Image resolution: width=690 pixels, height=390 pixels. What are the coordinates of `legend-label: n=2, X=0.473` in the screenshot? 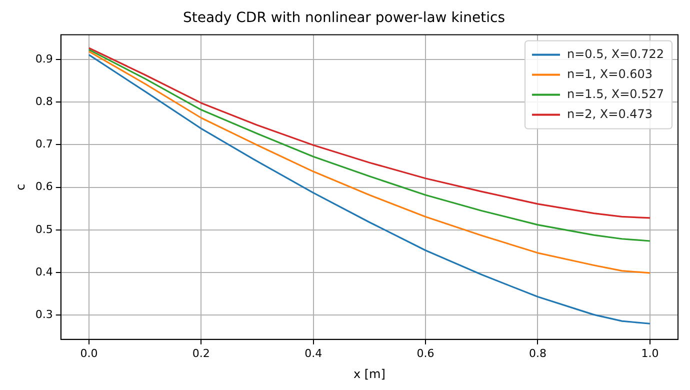 It's located at (610, 113).